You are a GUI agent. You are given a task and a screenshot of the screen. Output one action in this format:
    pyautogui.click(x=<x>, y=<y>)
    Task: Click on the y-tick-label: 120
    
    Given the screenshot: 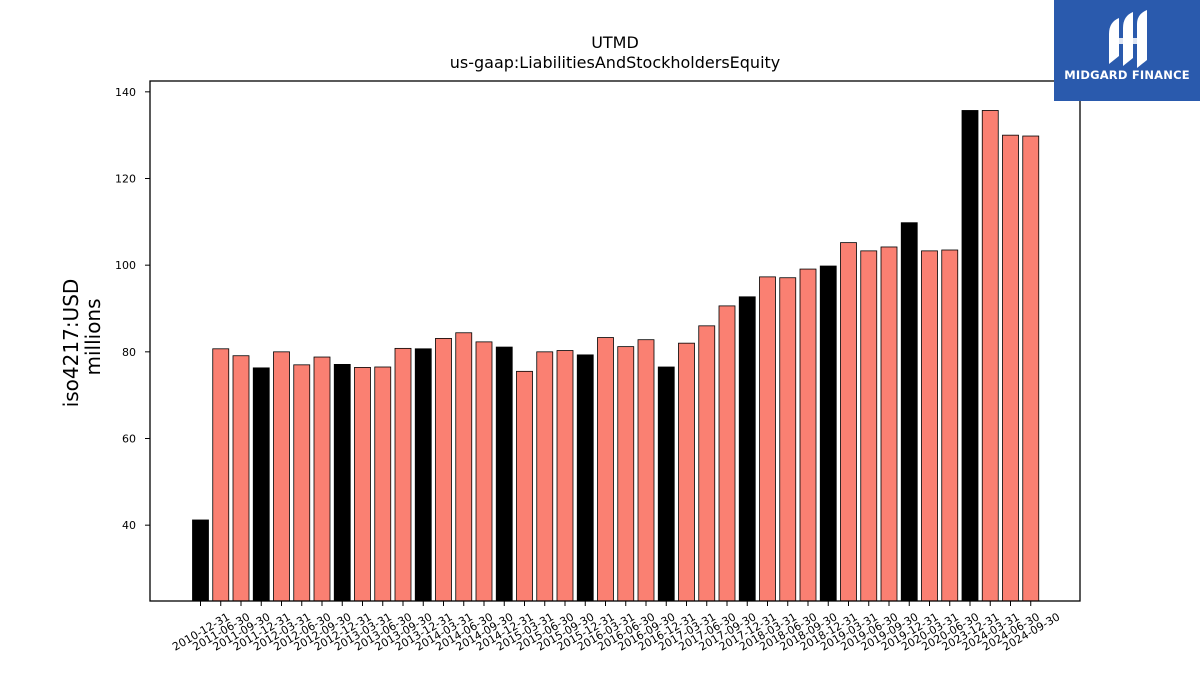 What is the action you would take?
    pyautogui.click(x=125, y=179)
    